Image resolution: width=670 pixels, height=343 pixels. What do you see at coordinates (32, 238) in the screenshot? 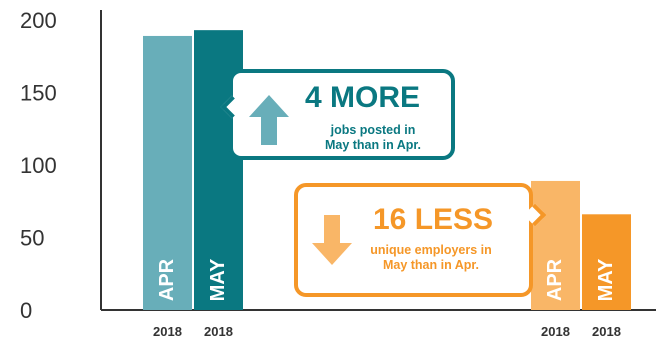
I see `y-tick-label: 50` at bounding box center [32, 238].